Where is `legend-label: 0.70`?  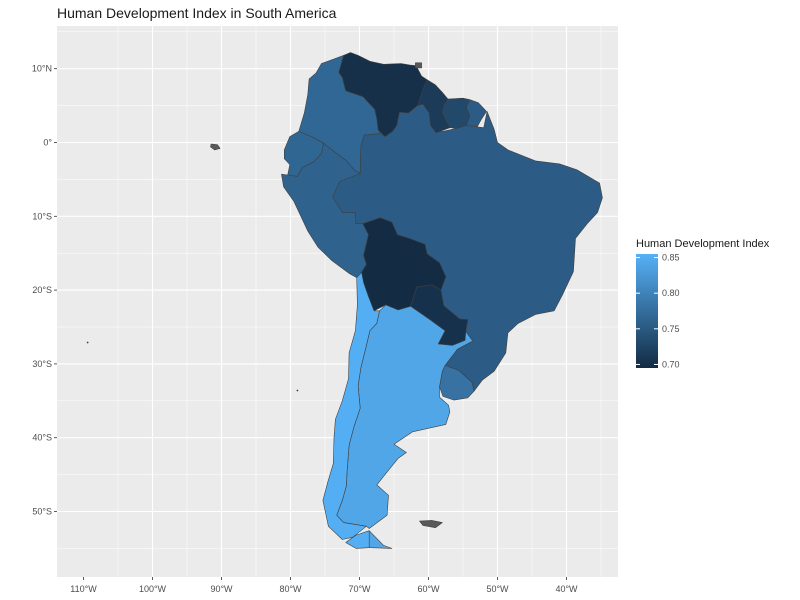
legend-label: 0.70 is located at coordinates (671, 364).